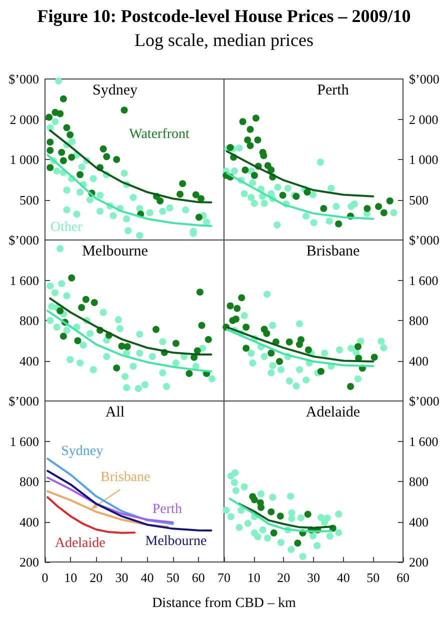 The image size is (448, 624). What do you see at coordinates (82, 452) in the screenshot?
I see `series-label: Sydney` at bounding box center [82, 452].